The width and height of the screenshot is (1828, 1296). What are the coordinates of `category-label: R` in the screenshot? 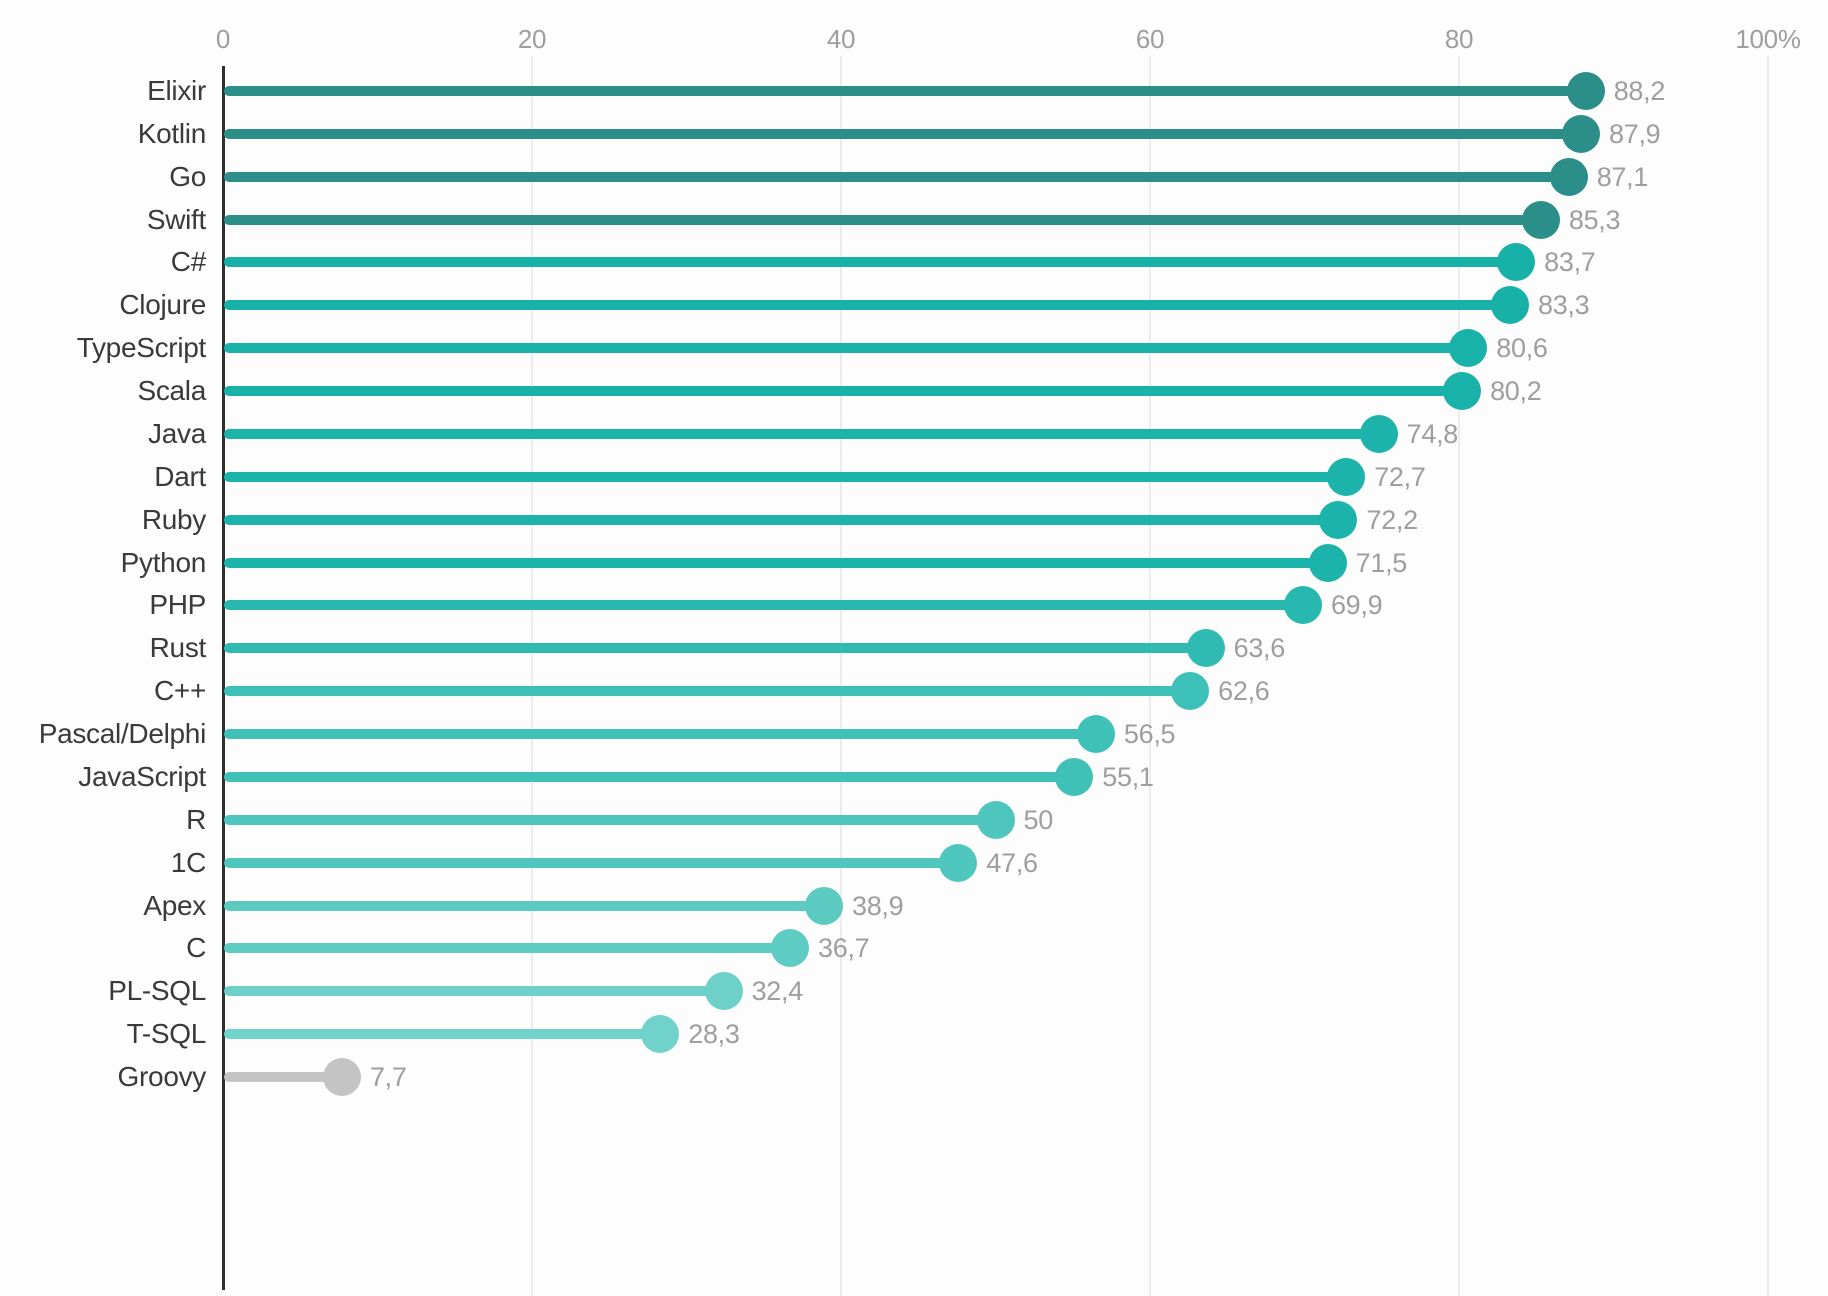 It's located at (196, 819).